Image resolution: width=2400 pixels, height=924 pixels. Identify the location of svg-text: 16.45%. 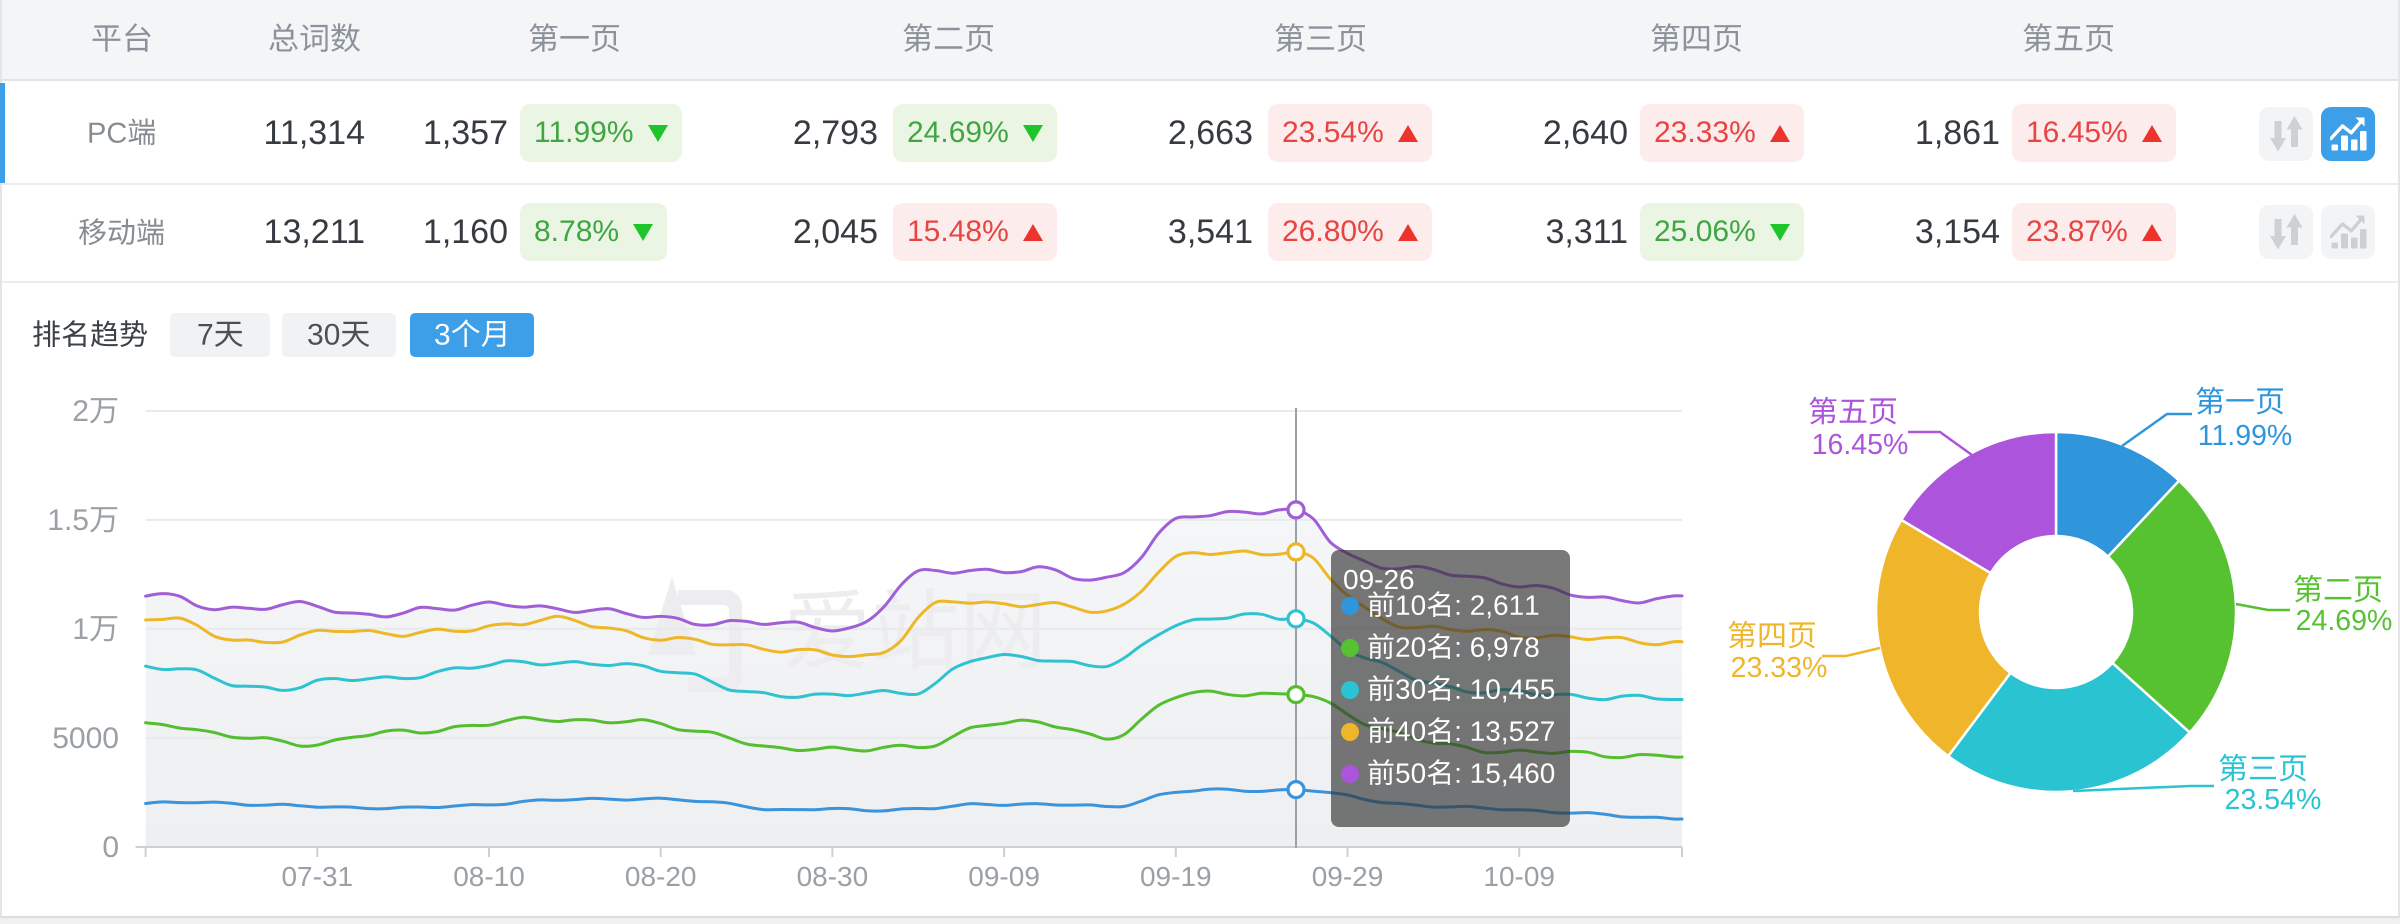
(1860, 445).